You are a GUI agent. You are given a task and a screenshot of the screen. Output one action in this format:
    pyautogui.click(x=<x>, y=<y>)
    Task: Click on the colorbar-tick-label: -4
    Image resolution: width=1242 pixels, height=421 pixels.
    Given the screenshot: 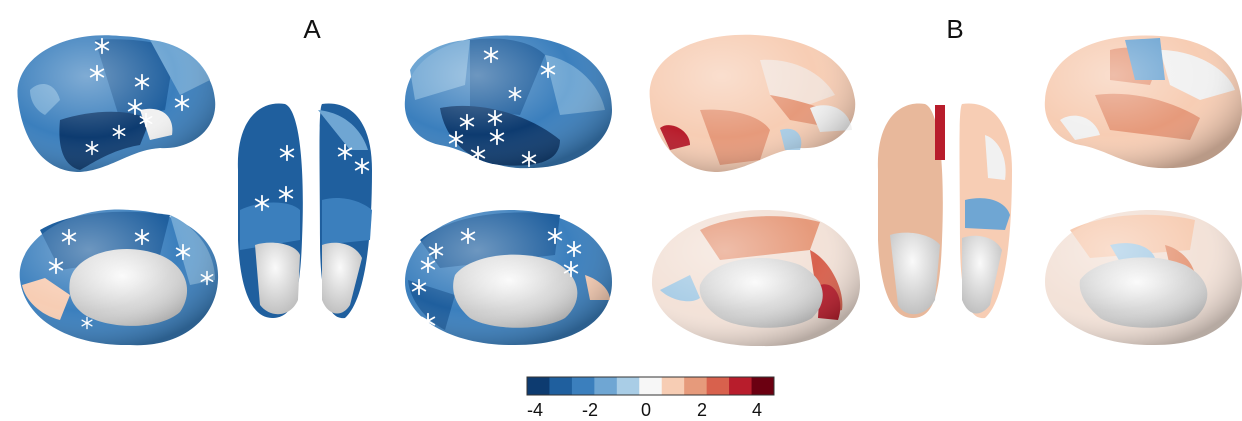 What is the action you would take?
    pyautogui.click(x=535, y=410)
    